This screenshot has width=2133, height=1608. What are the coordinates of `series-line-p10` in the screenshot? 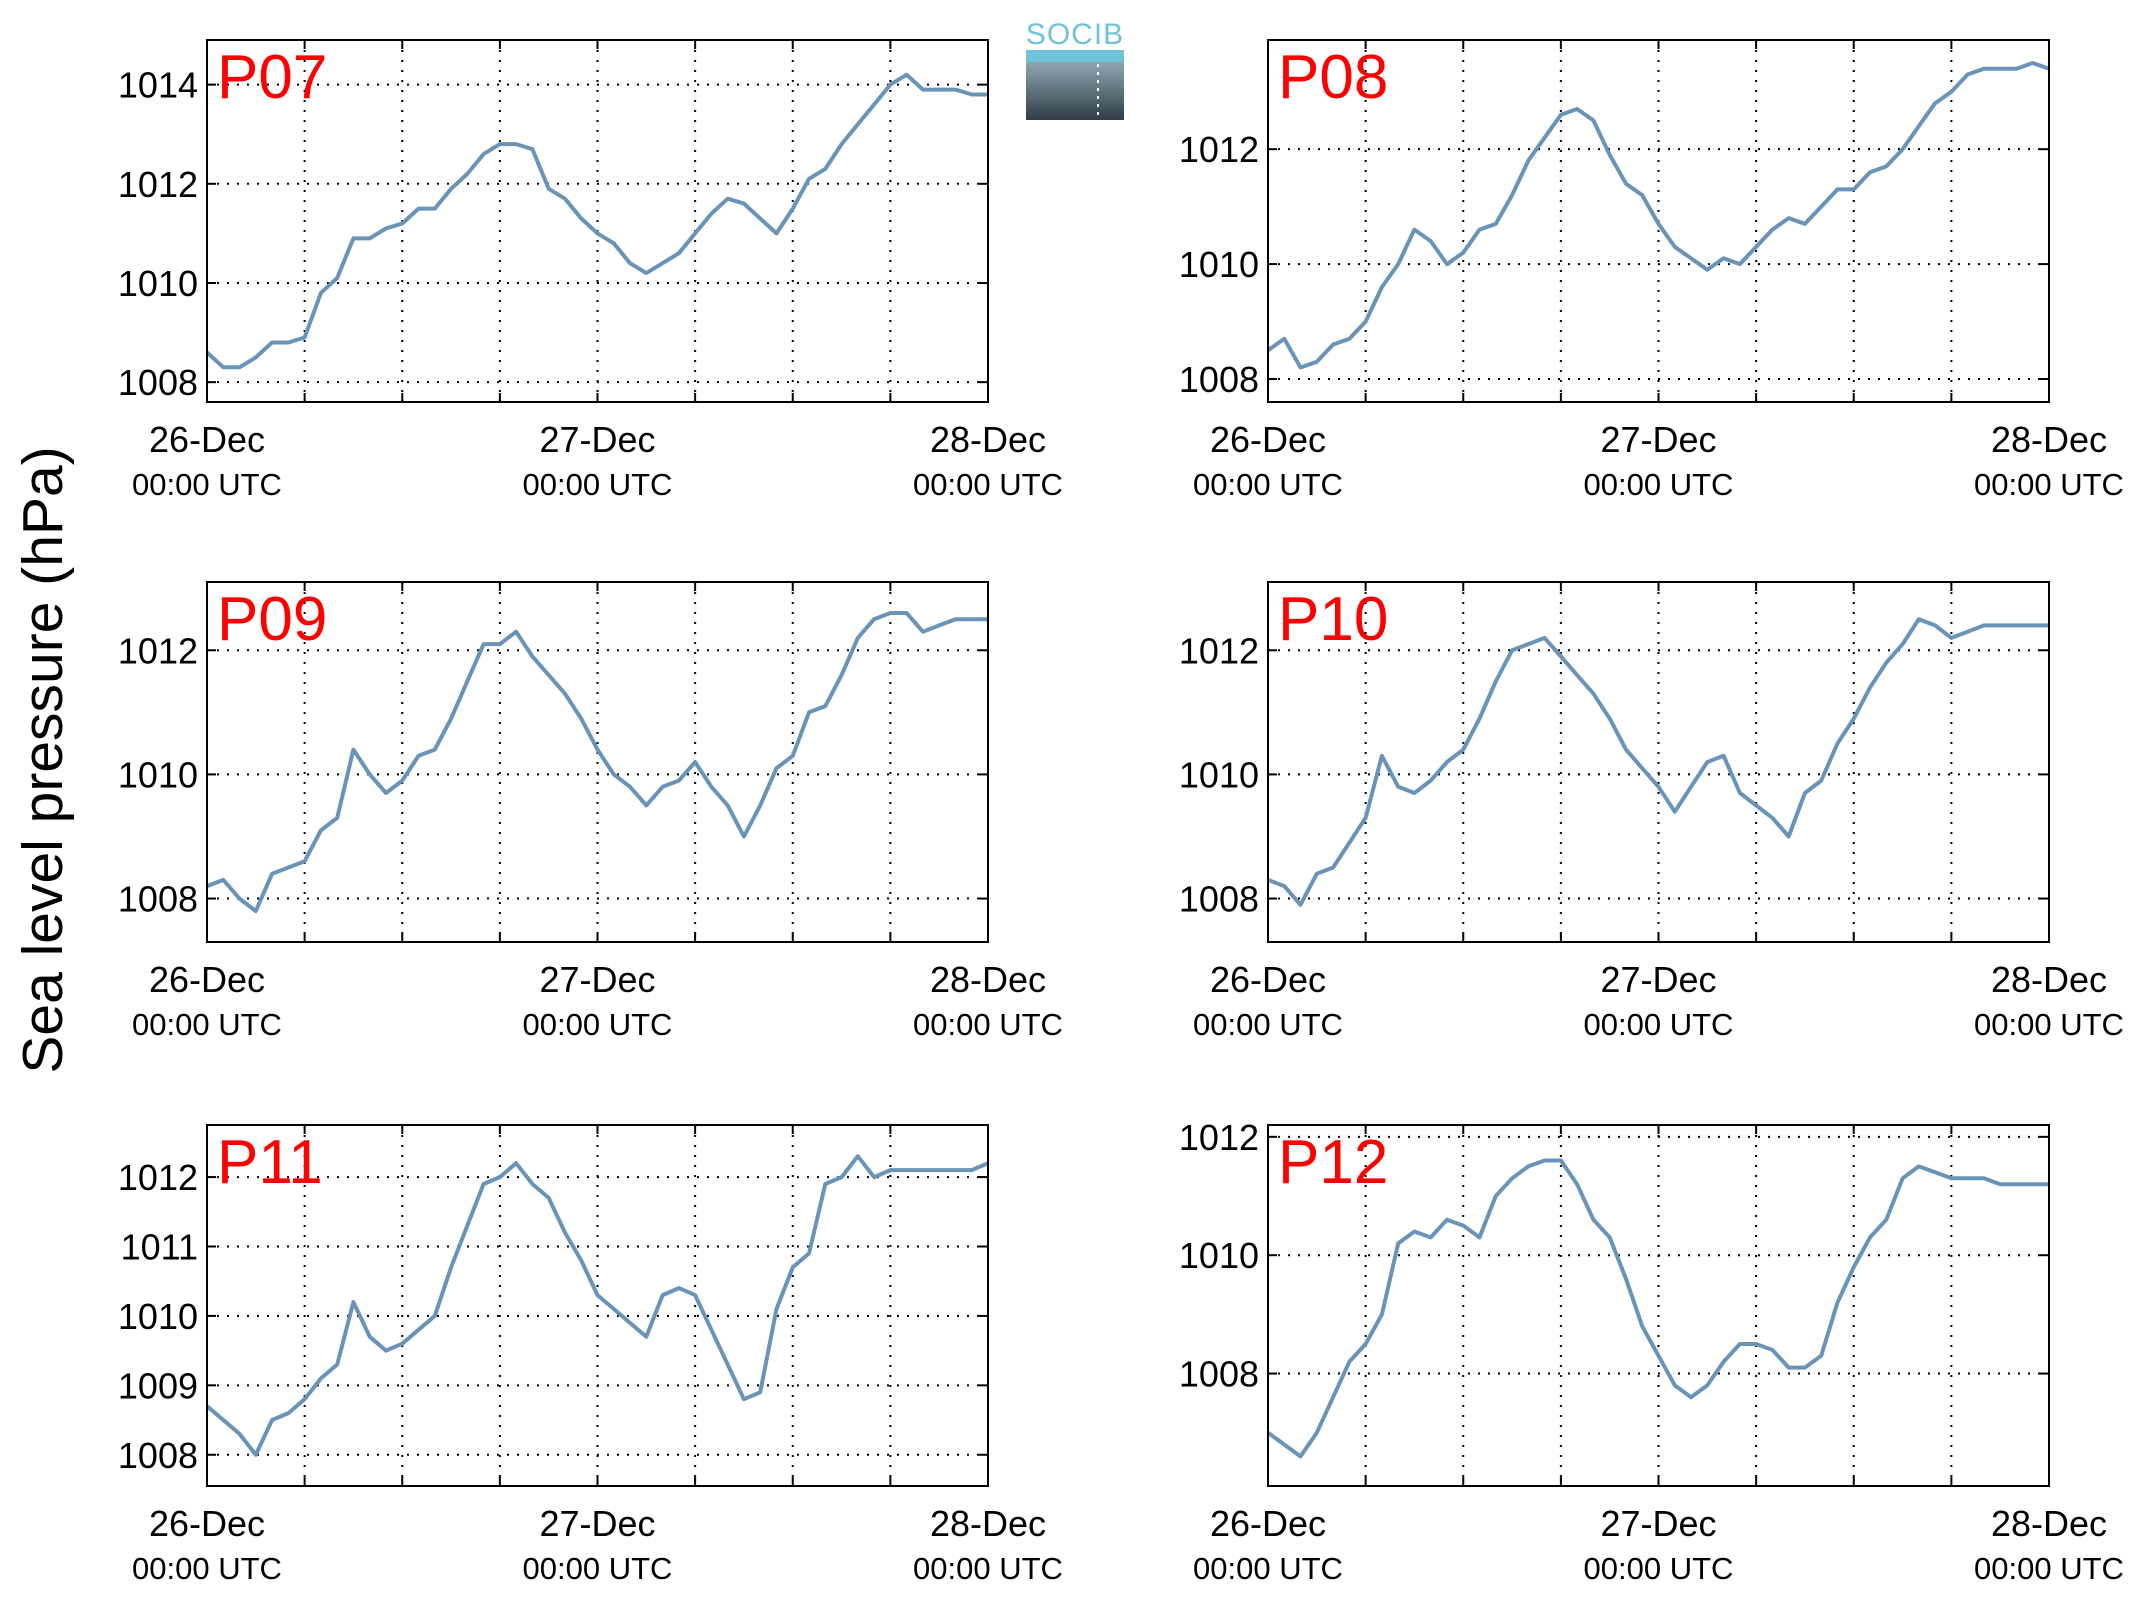 It's located at (1658, 762).